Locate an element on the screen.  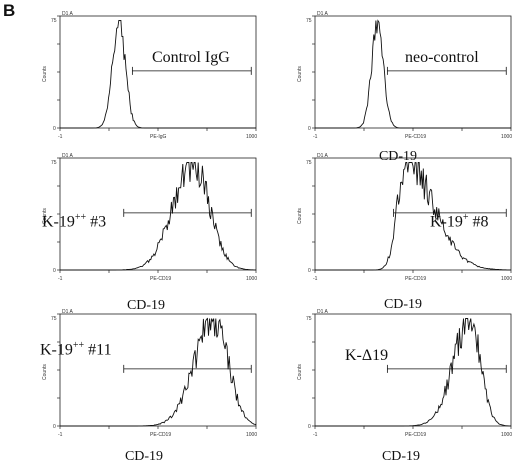
histogram-svg-k19-11: D1 A 75 0-1 1000 PE-CD19 Counts is located at coordinates (149, 373).